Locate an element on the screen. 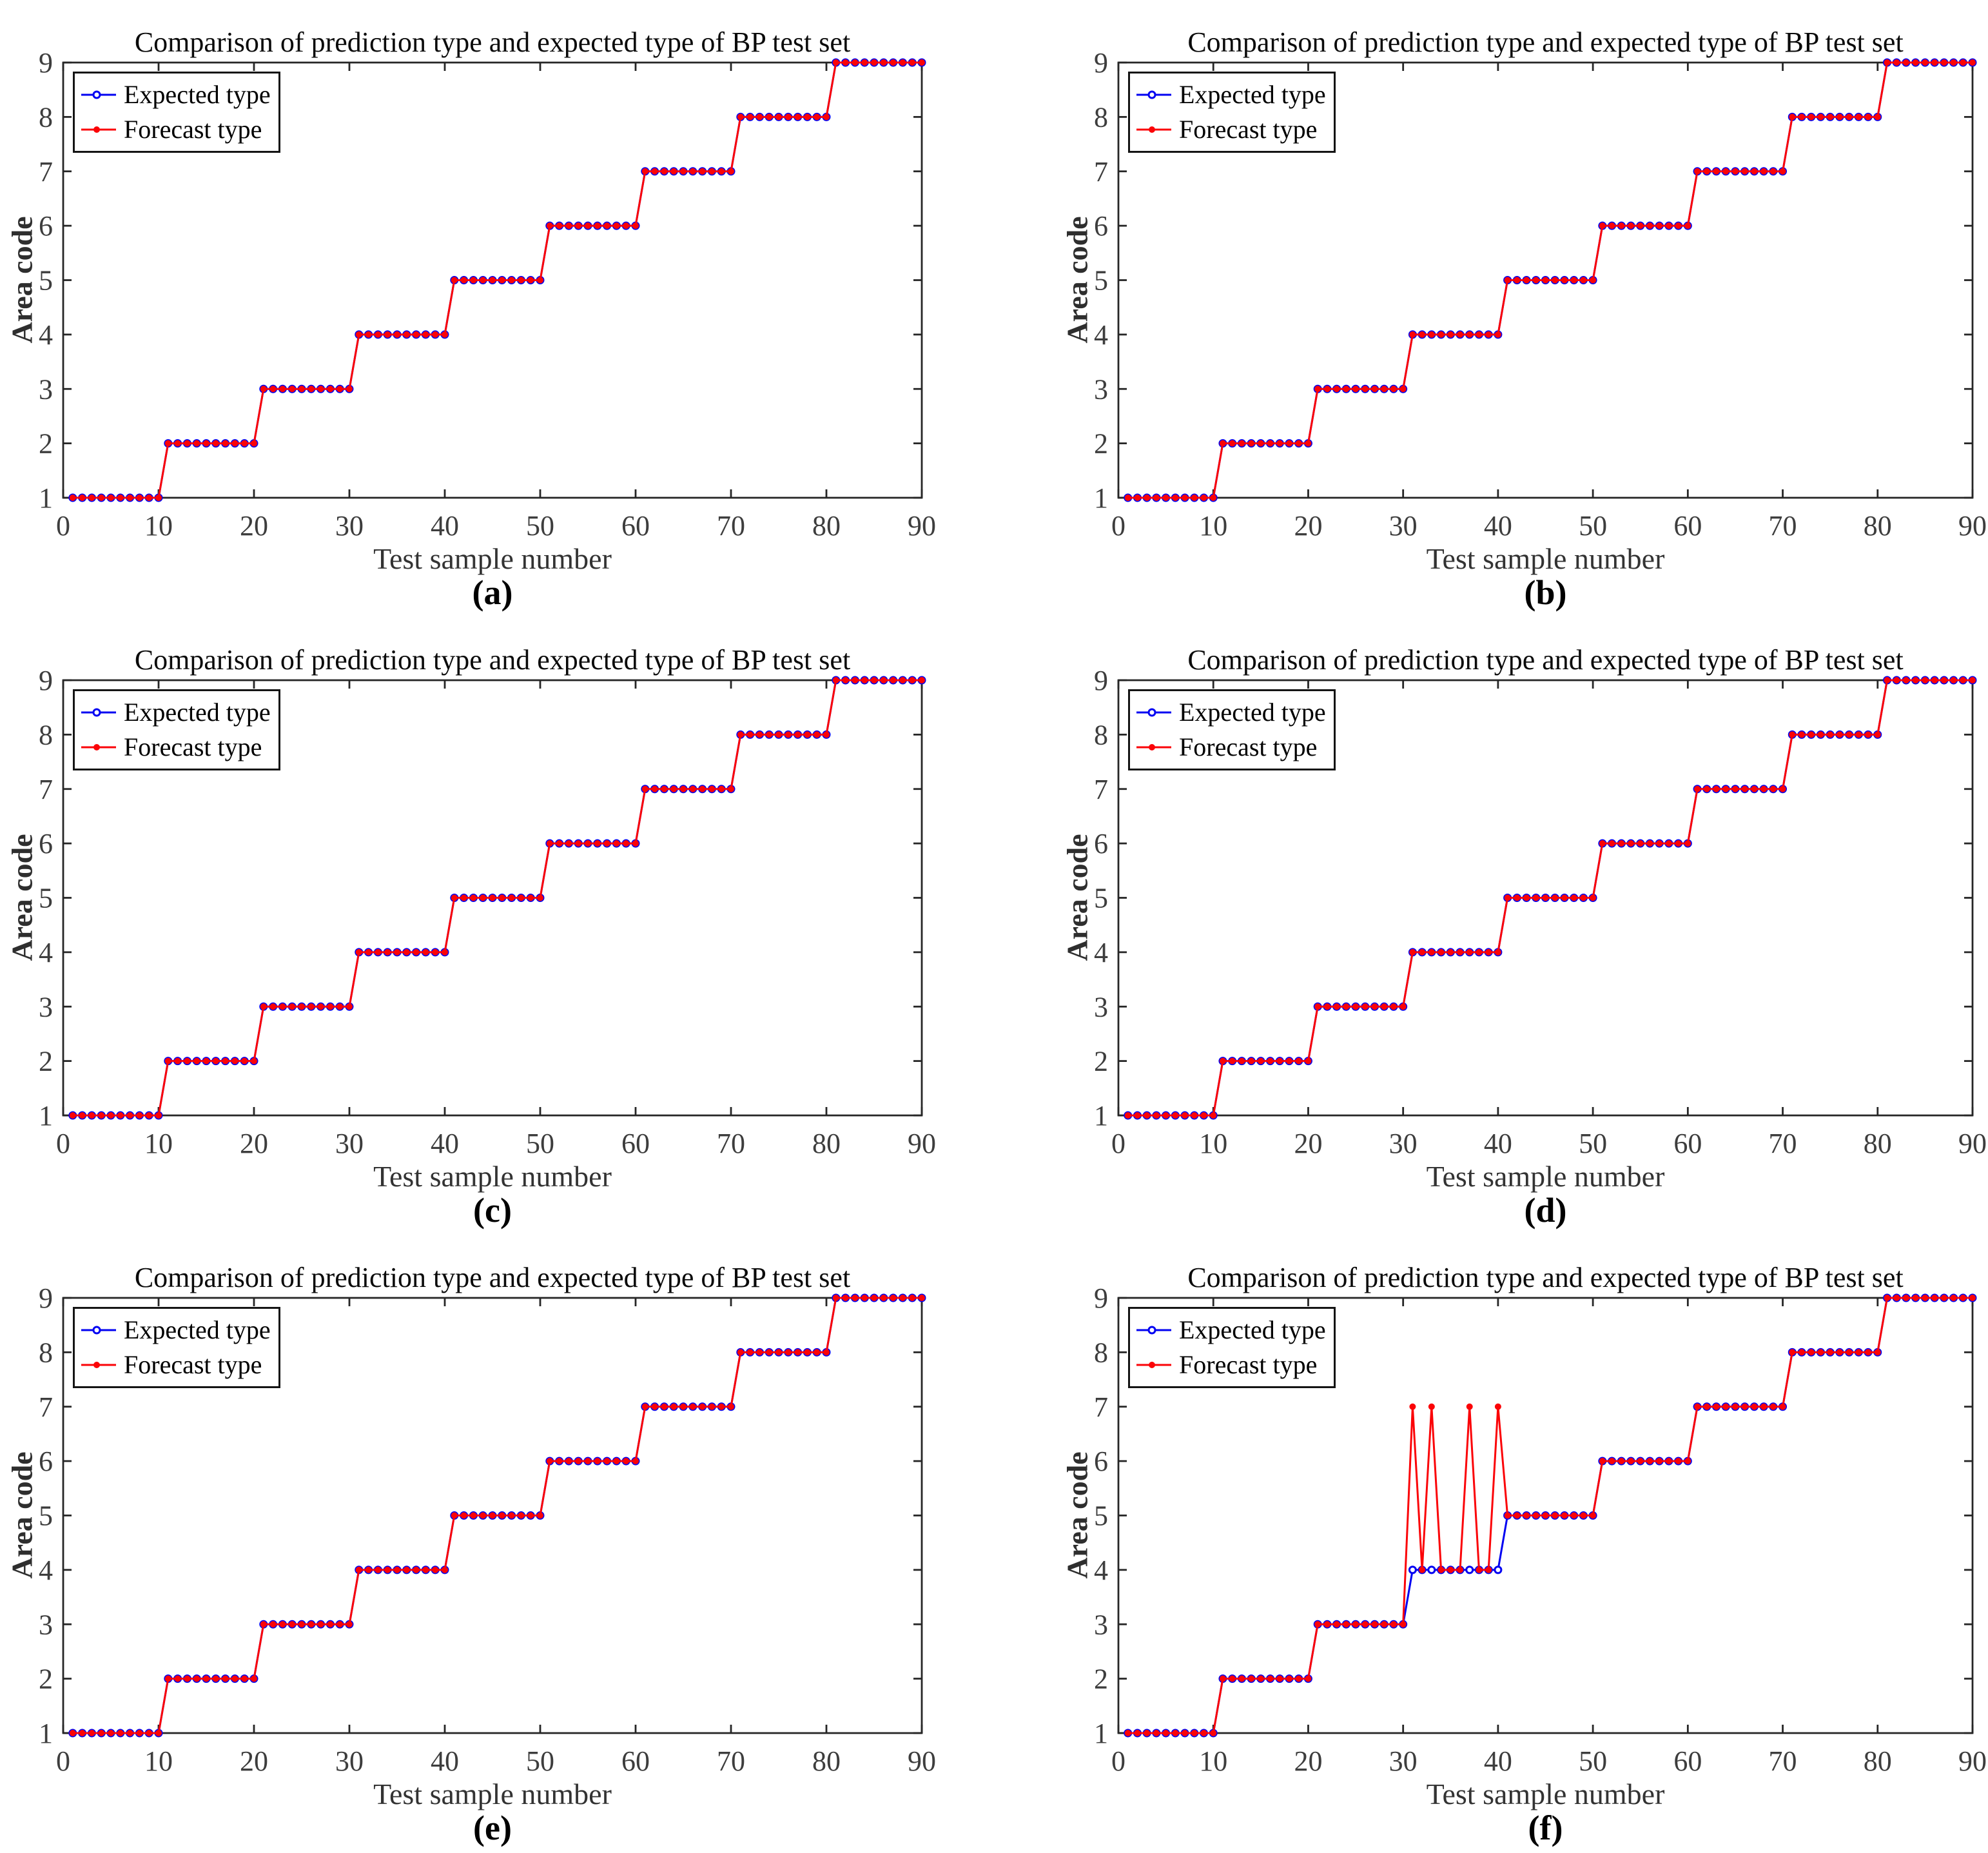 The image size is (1988, 1853). svg-text: 60 is located at coordinates (636, 1143).